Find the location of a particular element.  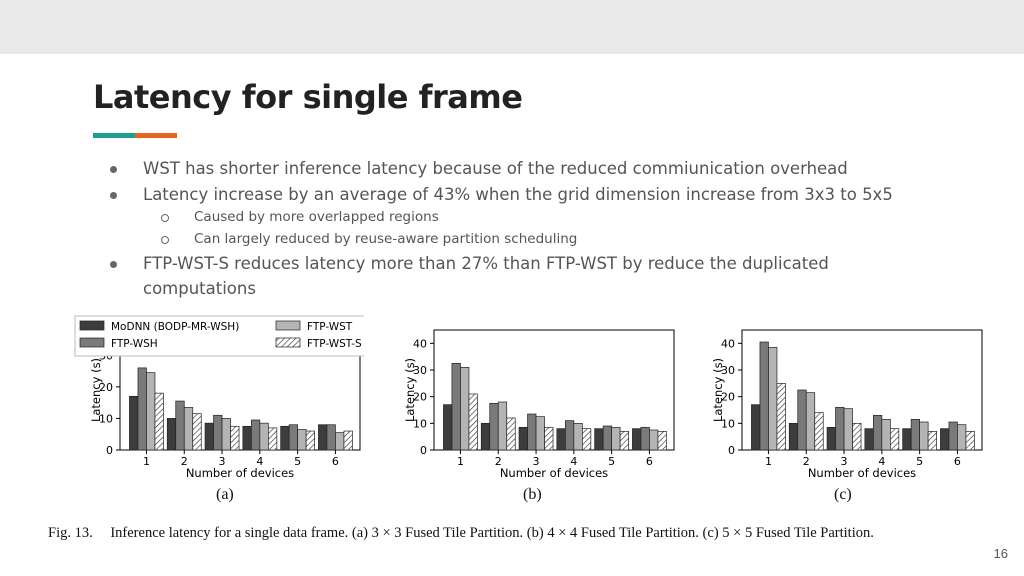

y-tick-label: 40 is located at coordinates (728, 343).